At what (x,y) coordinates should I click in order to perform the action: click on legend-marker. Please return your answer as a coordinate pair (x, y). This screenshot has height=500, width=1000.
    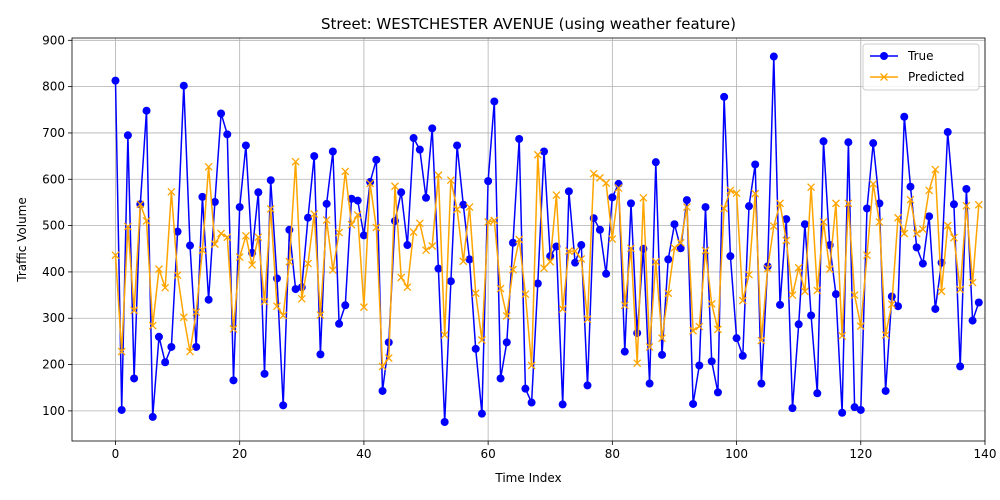
    Looking at the image, I should click on (884, 77).